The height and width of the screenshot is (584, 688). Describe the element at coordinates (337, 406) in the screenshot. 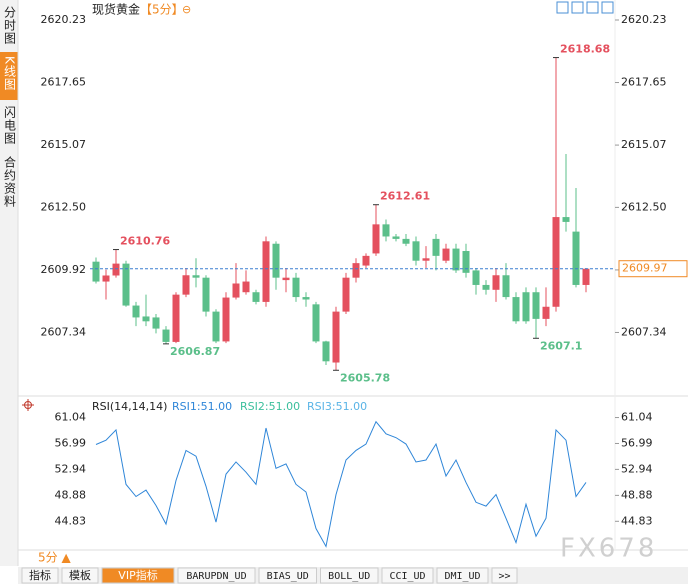

I see `legend-entry: RSI3:51.00` at that location.